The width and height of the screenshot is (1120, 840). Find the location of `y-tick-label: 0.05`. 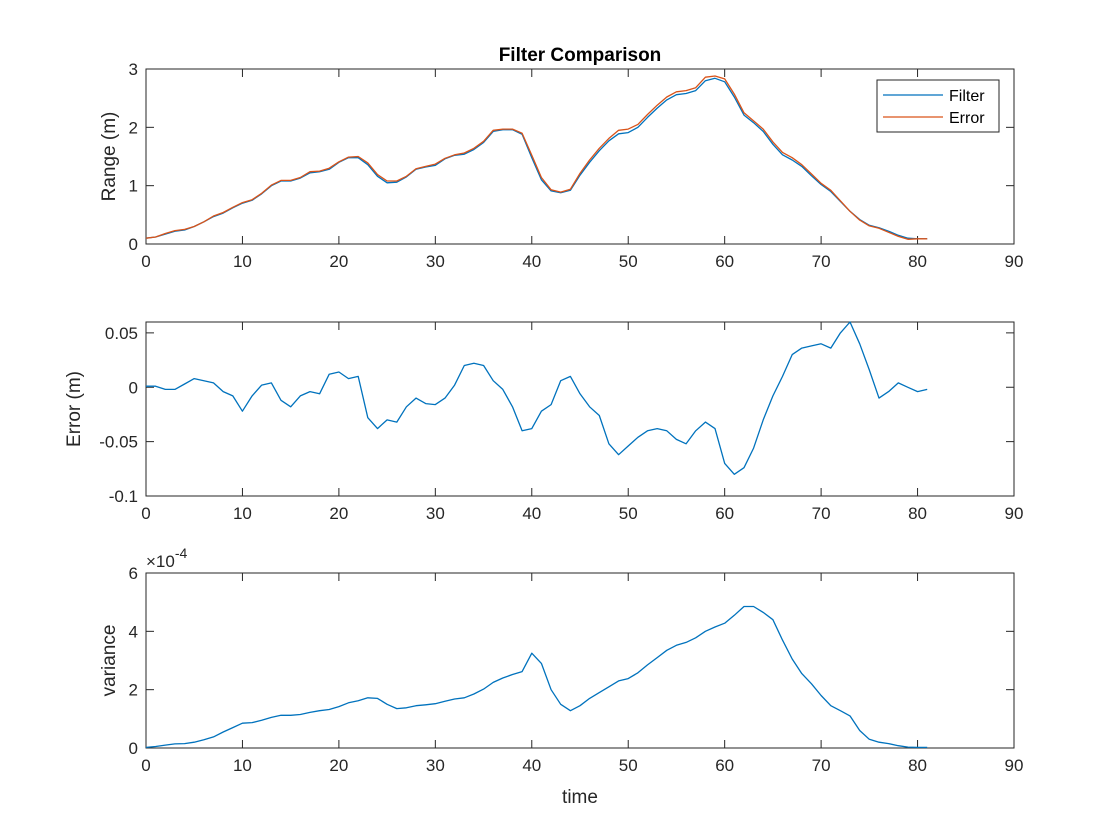

y-tick-label: 0.05 is located at coordinates (121, 333).